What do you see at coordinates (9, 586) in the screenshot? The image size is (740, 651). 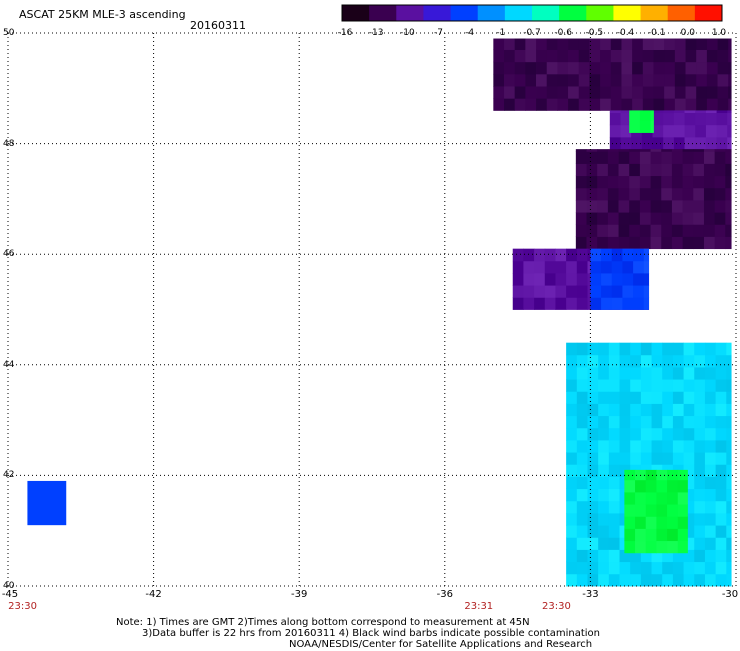 I see `latitude-tick-label: 40` at bounding box center [9, 586].